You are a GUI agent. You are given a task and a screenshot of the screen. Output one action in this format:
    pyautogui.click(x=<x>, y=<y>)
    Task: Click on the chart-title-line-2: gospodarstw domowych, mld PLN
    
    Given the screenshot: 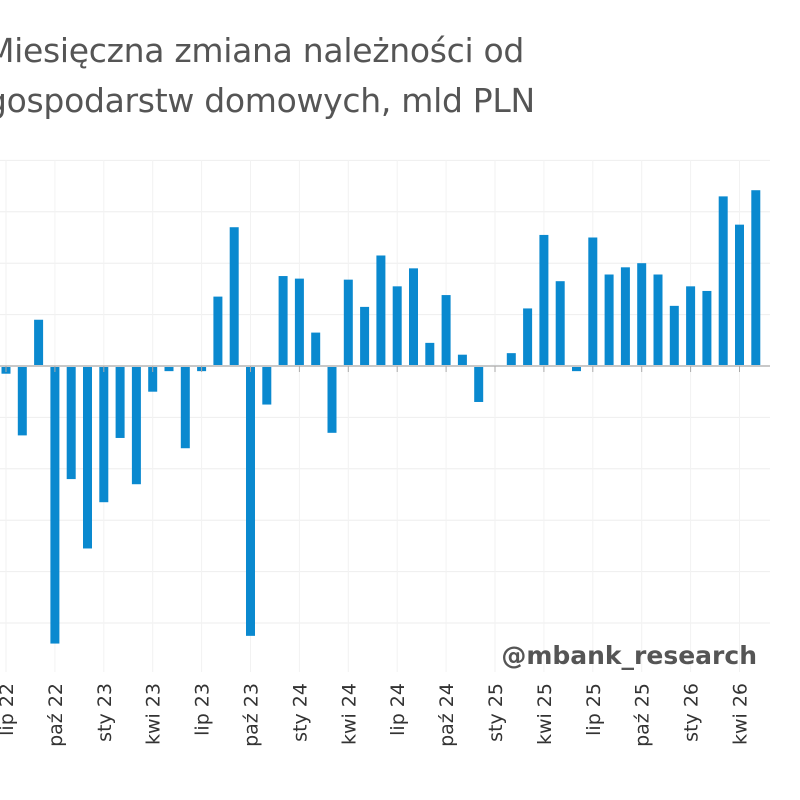 What is the action you would take?
    pyautogui.click(x=267, y=100)
    